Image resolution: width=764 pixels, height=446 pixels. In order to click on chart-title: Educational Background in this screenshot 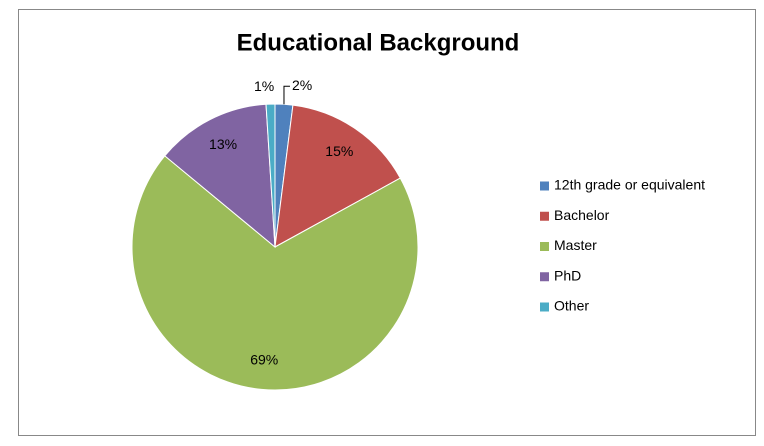, I will do `click(378, 42)`.